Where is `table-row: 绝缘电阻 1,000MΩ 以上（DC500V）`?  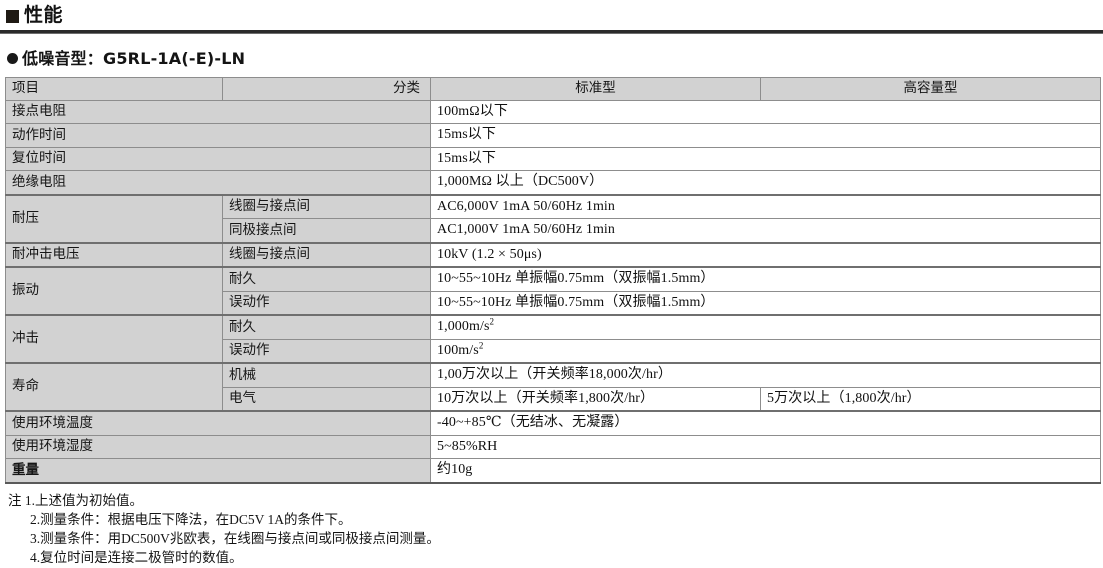
table-row: 绝缘电阻 1,000MΩ 以上（DC500V） is located at coordinates (553, 183).